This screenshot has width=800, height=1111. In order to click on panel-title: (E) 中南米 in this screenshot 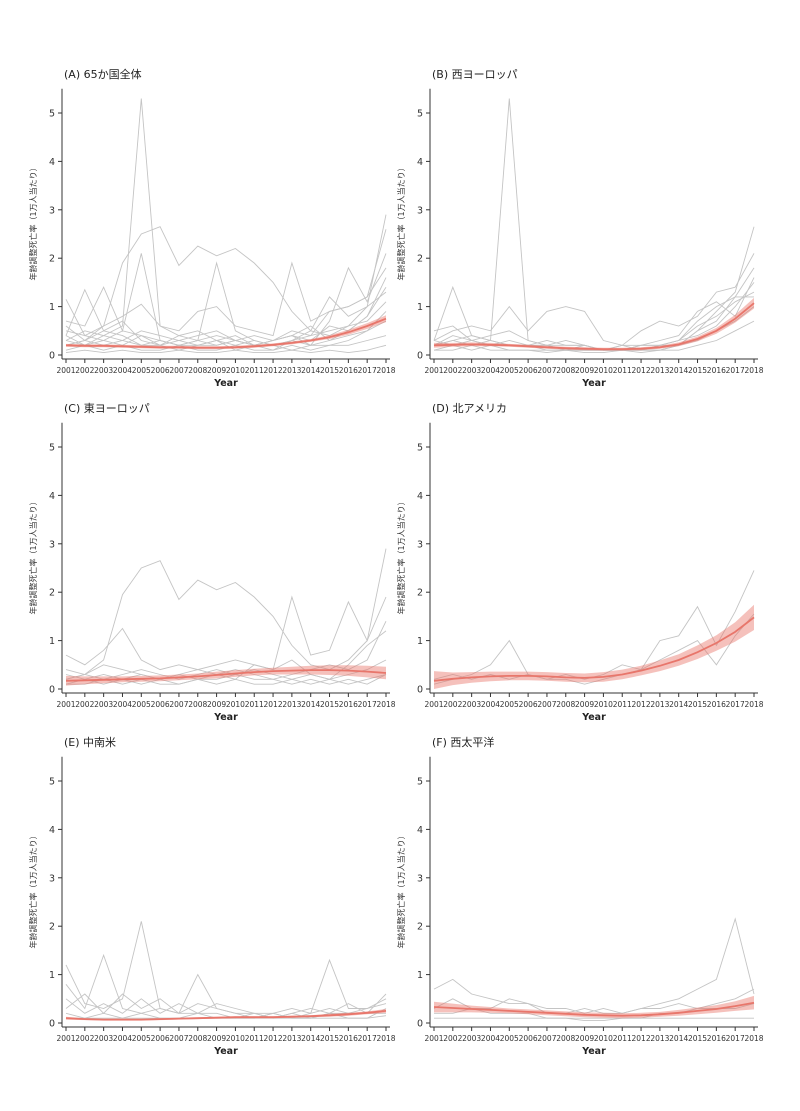, I will do `click(90, 742)`.